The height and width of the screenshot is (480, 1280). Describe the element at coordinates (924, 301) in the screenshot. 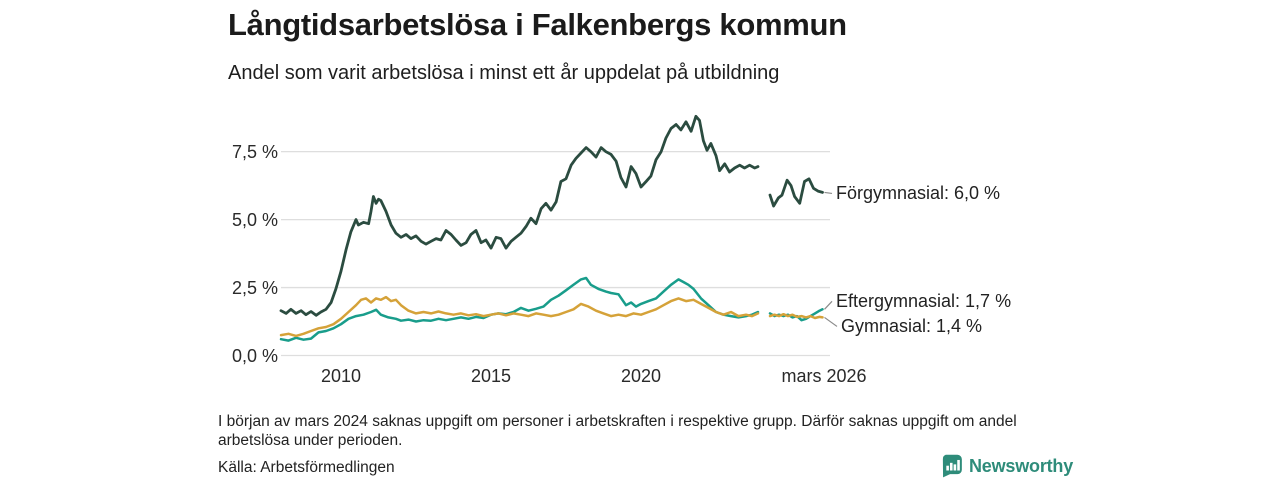

I see `series-label-eftergymnasial: Eftergymnasial: 1,7 %` at that location.